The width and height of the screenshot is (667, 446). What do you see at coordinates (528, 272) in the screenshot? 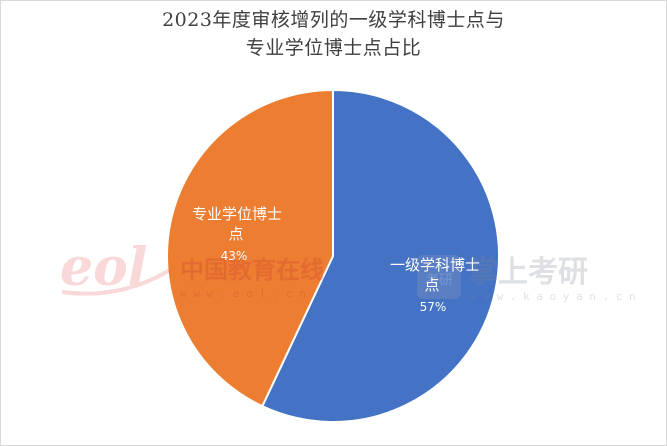
I see `kaoyan-cn-name: 掌上考研` at bounding box center [528, 272].